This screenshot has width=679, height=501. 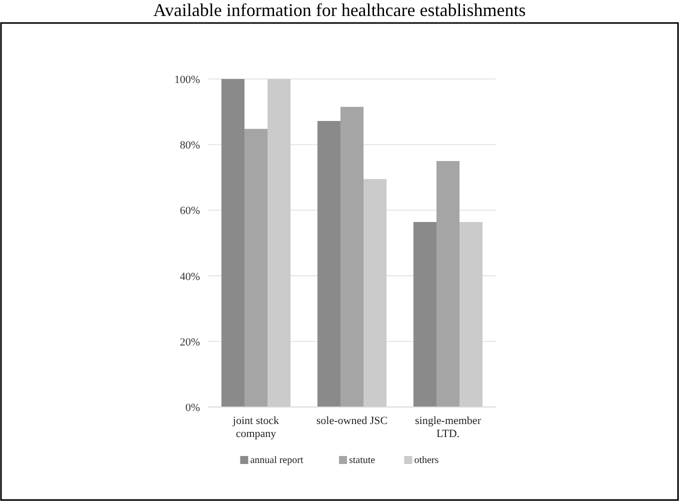 What do you see at coordinates (277, 460) in the screenshot?
I see `legend-label: annual report` at bounding box center [277, 460].